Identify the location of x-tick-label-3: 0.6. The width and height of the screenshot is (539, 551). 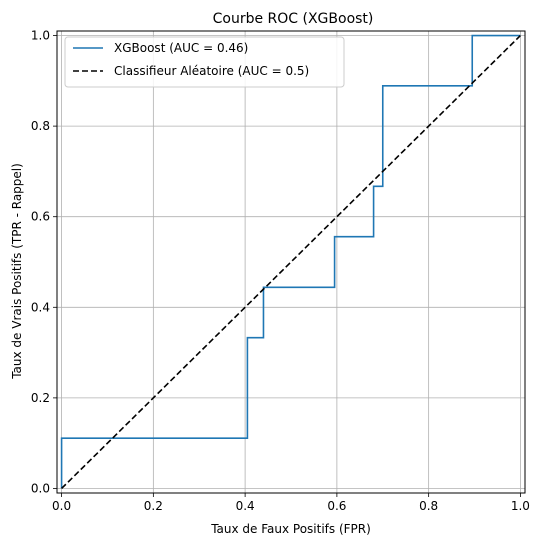
(336, 506).